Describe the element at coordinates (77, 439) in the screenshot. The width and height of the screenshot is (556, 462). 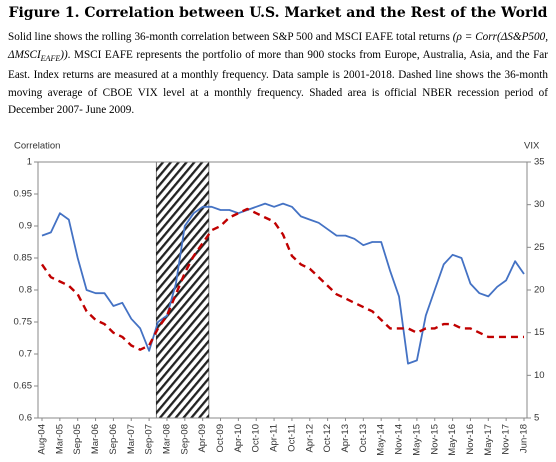
I see `x-tick-label: Sep-05` at that location.